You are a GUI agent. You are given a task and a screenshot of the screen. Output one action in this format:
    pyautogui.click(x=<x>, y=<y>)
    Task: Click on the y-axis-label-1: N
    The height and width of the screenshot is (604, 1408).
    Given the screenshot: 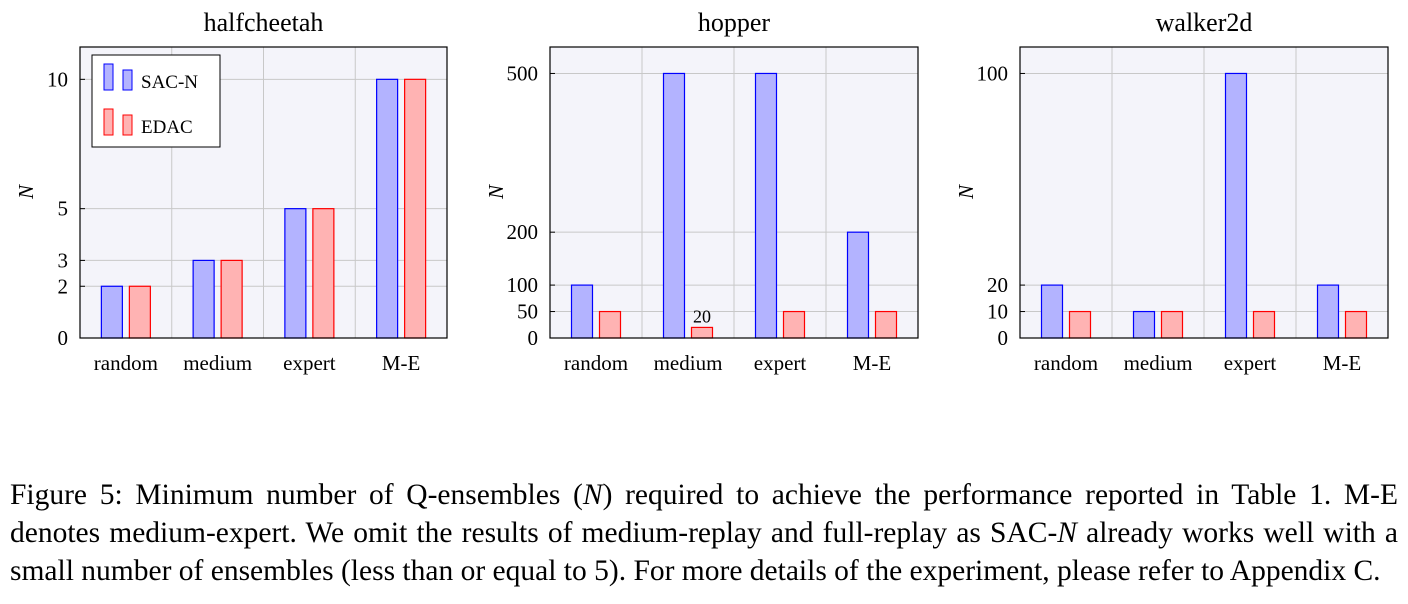 What is the action you would take?
    pyautogui.click(x=496, y=192)
    